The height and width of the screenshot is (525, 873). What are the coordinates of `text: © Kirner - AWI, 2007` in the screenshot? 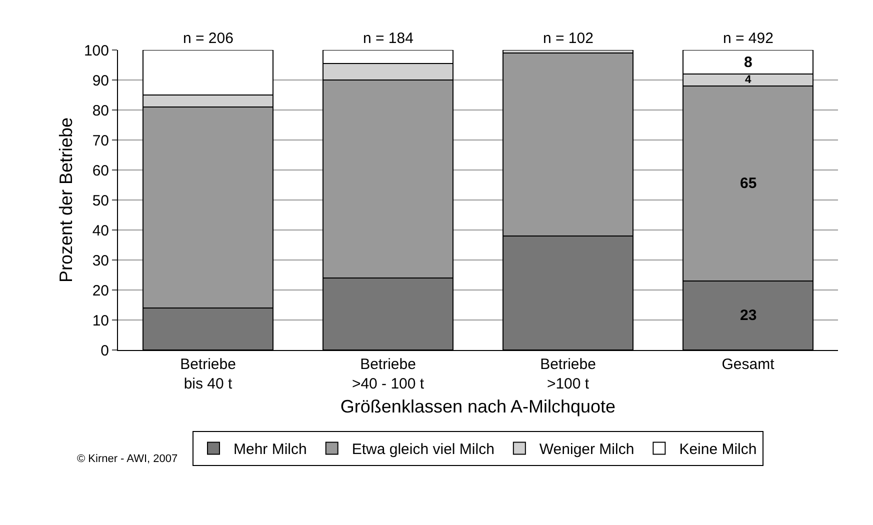 It's located at (127, 459).